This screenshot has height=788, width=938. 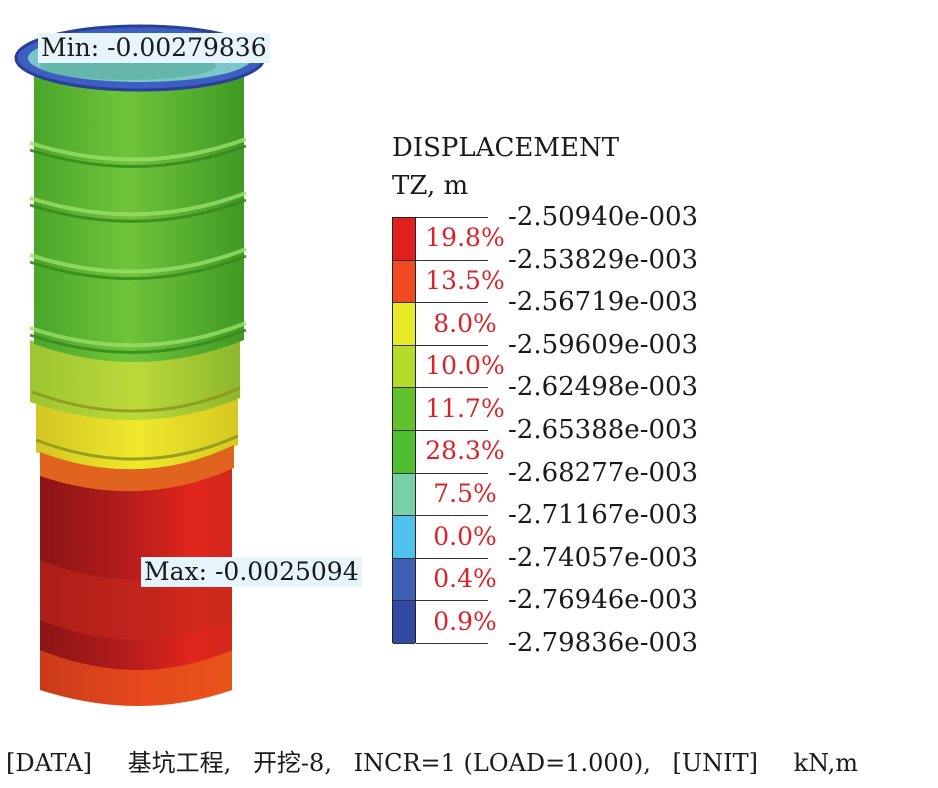 I want to click on legend-color-bar, so click(x=404, y=430).